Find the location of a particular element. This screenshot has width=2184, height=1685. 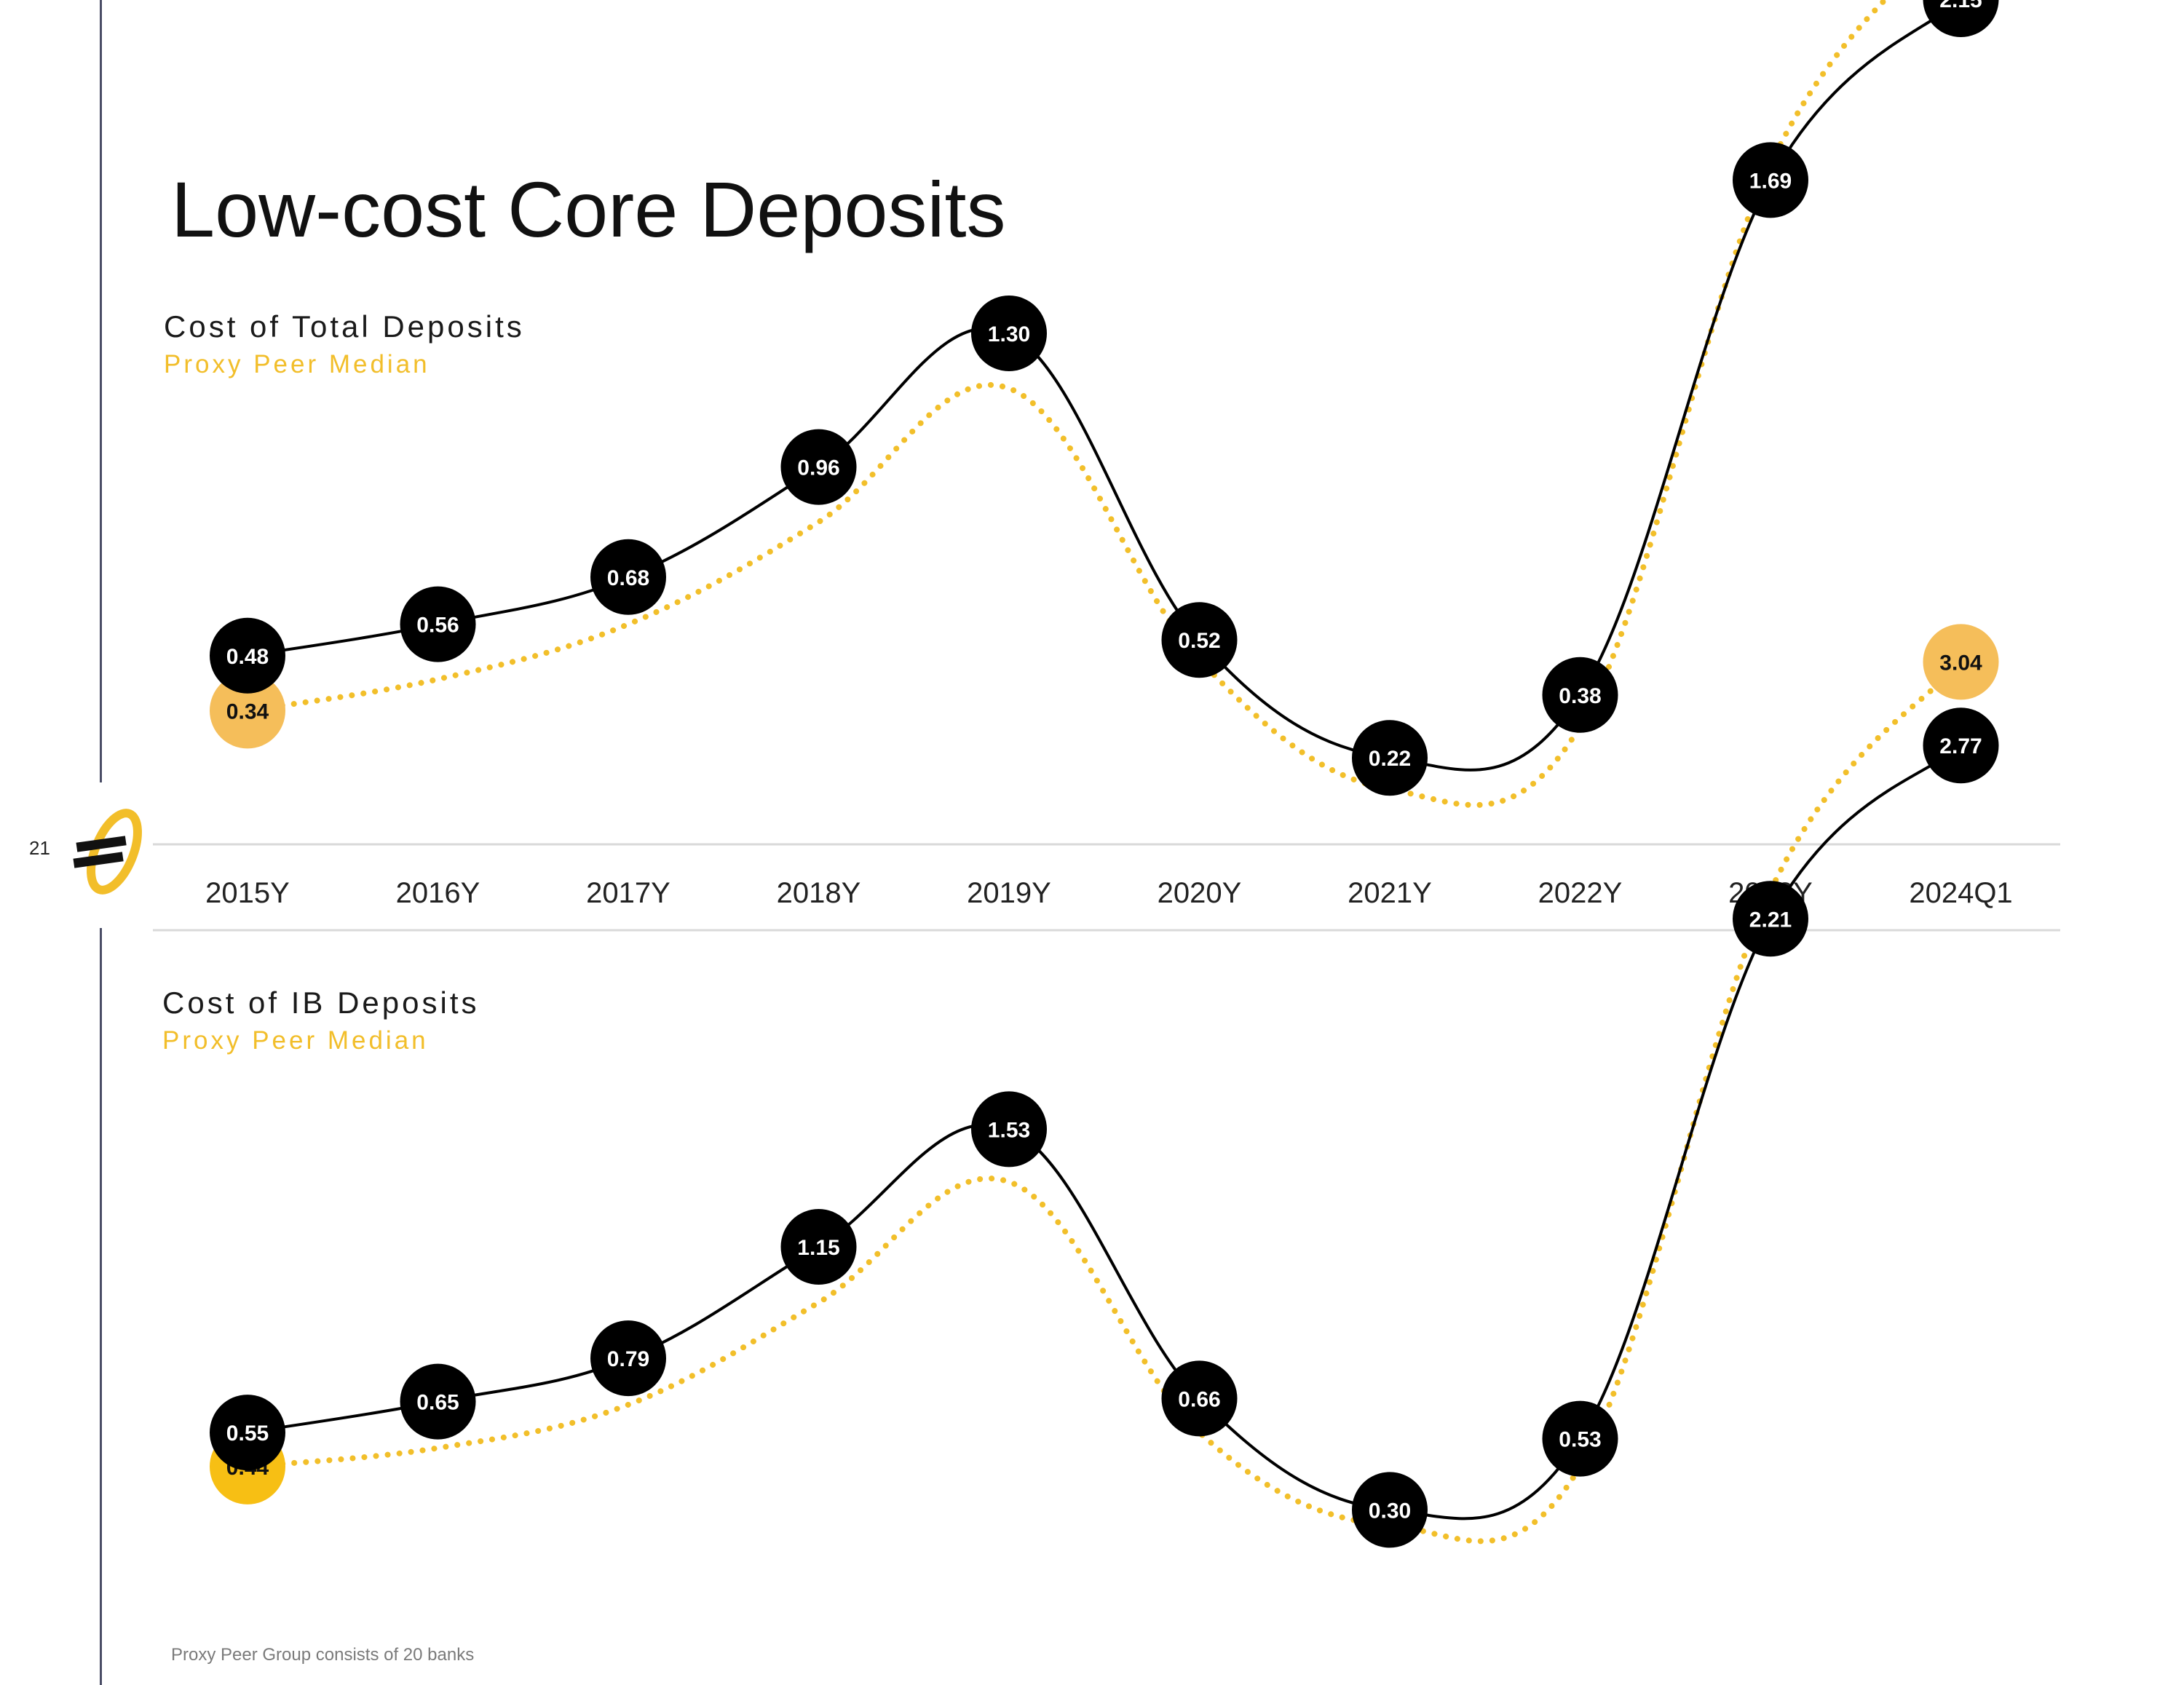

x-tick-label: 2015Y is located at coordinates (247, 893).